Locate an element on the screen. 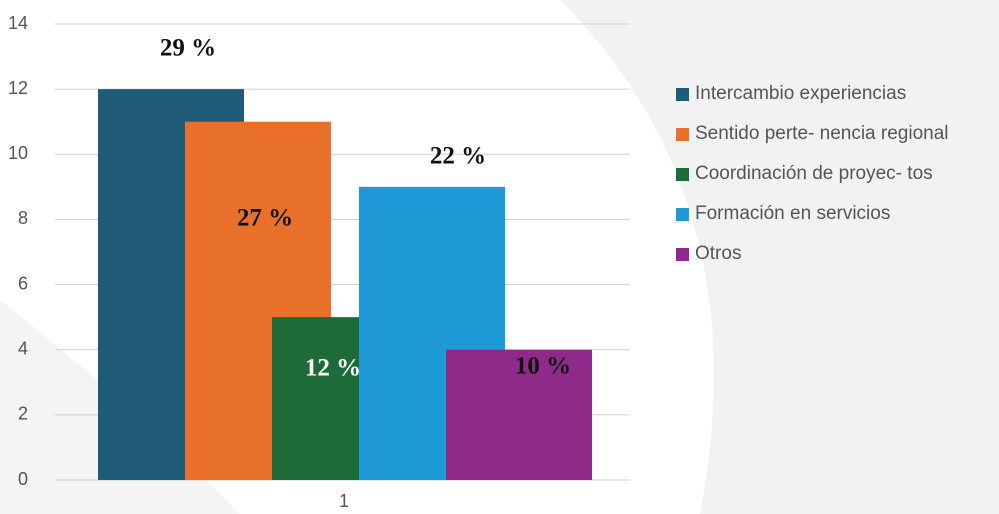  y-tick-label: 12 is located at coordinates (18, 88).